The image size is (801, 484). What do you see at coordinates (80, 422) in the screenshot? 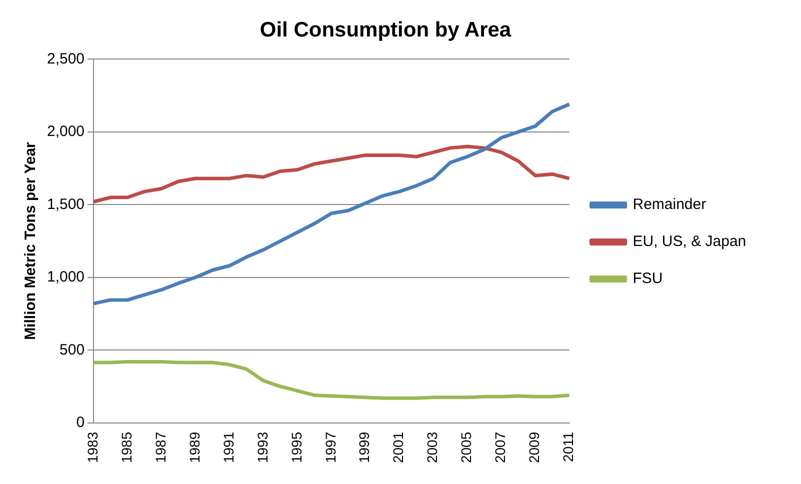
I see `y-tick-label: 0` at bounding box center [80, 422].